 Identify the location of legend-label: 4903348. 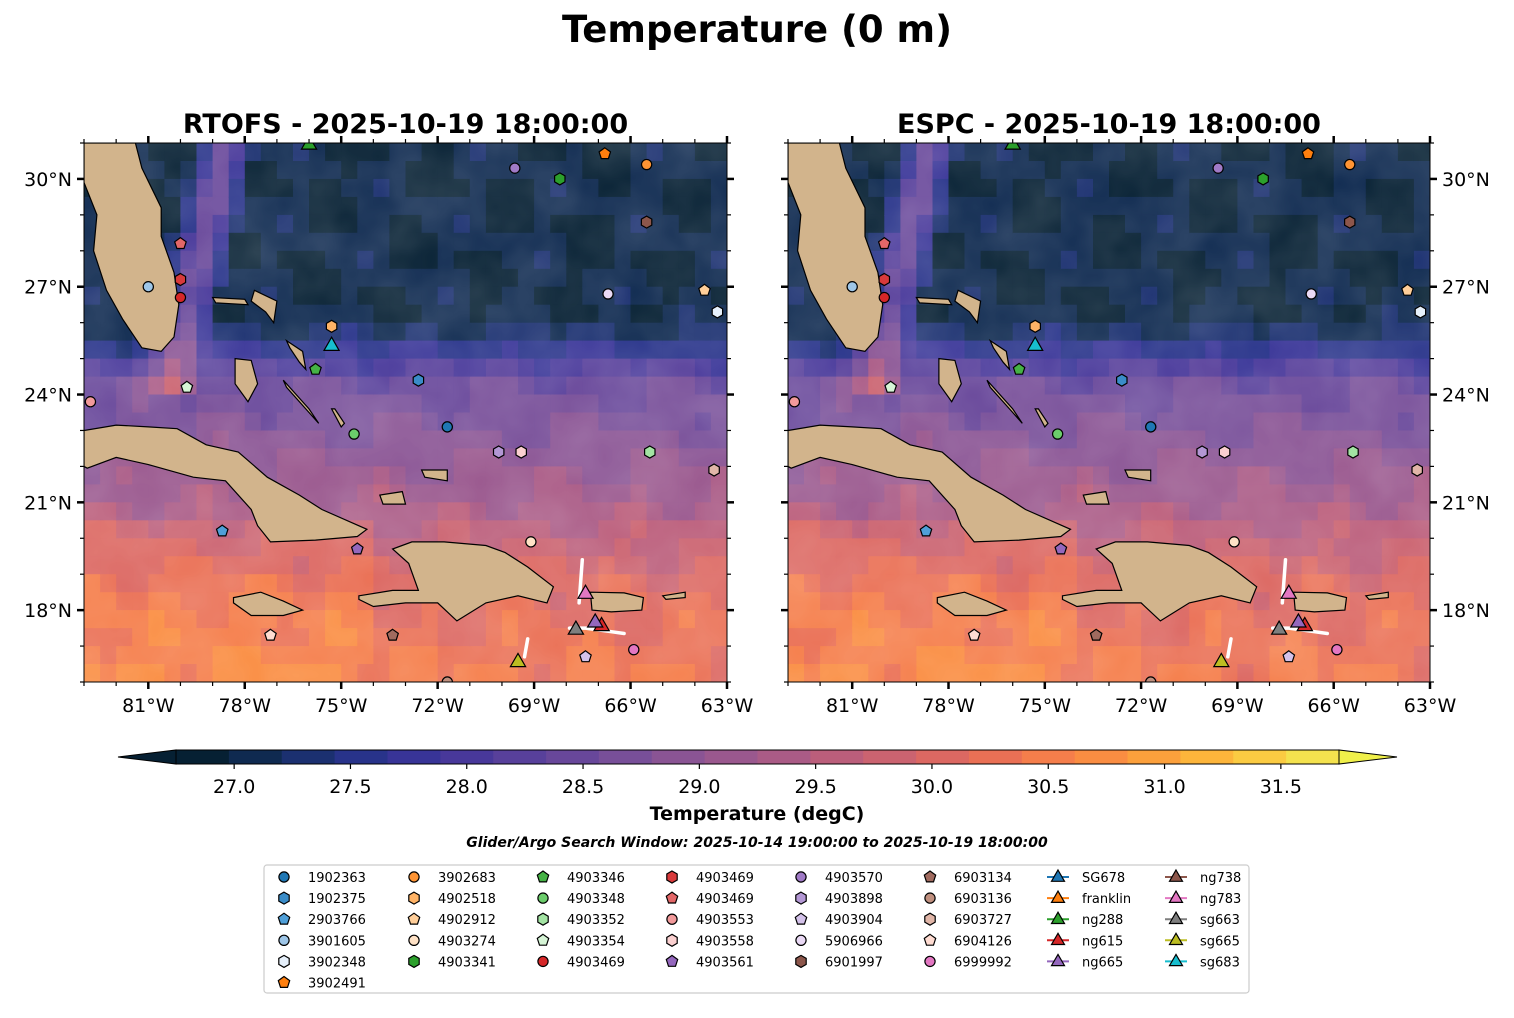
(596, 899).